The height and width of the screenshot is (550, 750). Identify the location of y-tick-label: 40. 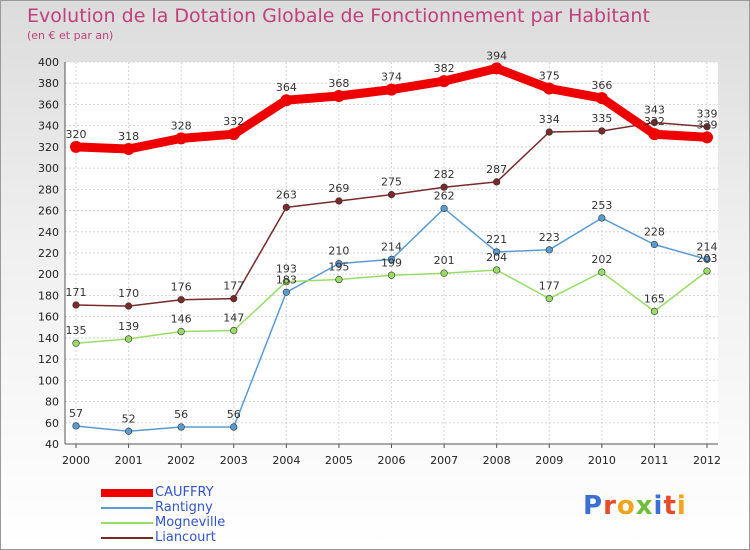
(52, 444).